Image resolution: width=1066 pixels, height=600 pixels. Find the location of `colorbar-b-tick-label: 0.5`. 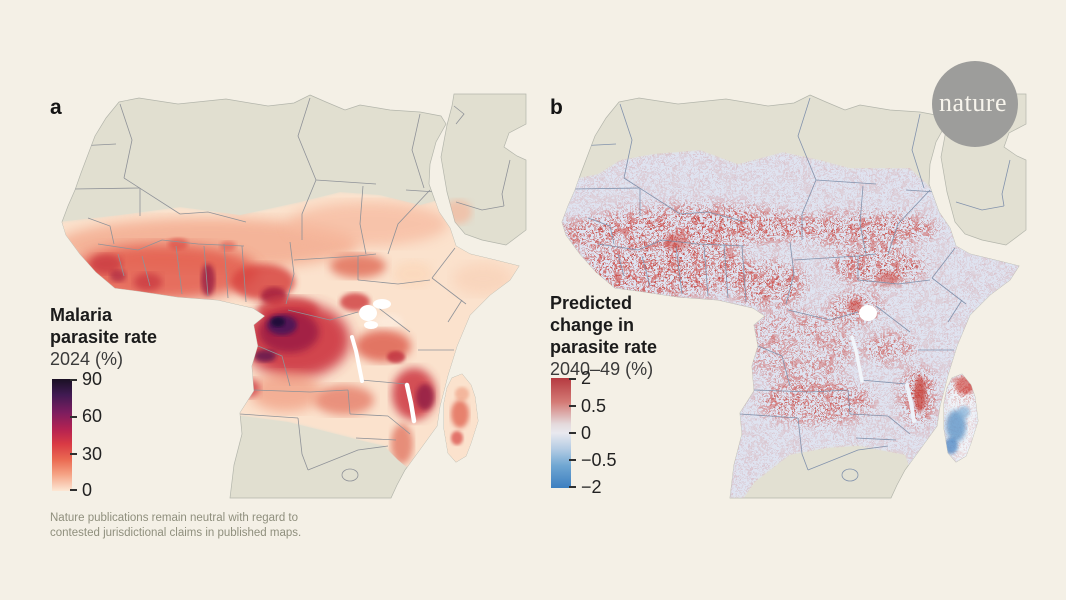

colorbar-b-tick-label: 0.5 is located at coordinates (594, 406).